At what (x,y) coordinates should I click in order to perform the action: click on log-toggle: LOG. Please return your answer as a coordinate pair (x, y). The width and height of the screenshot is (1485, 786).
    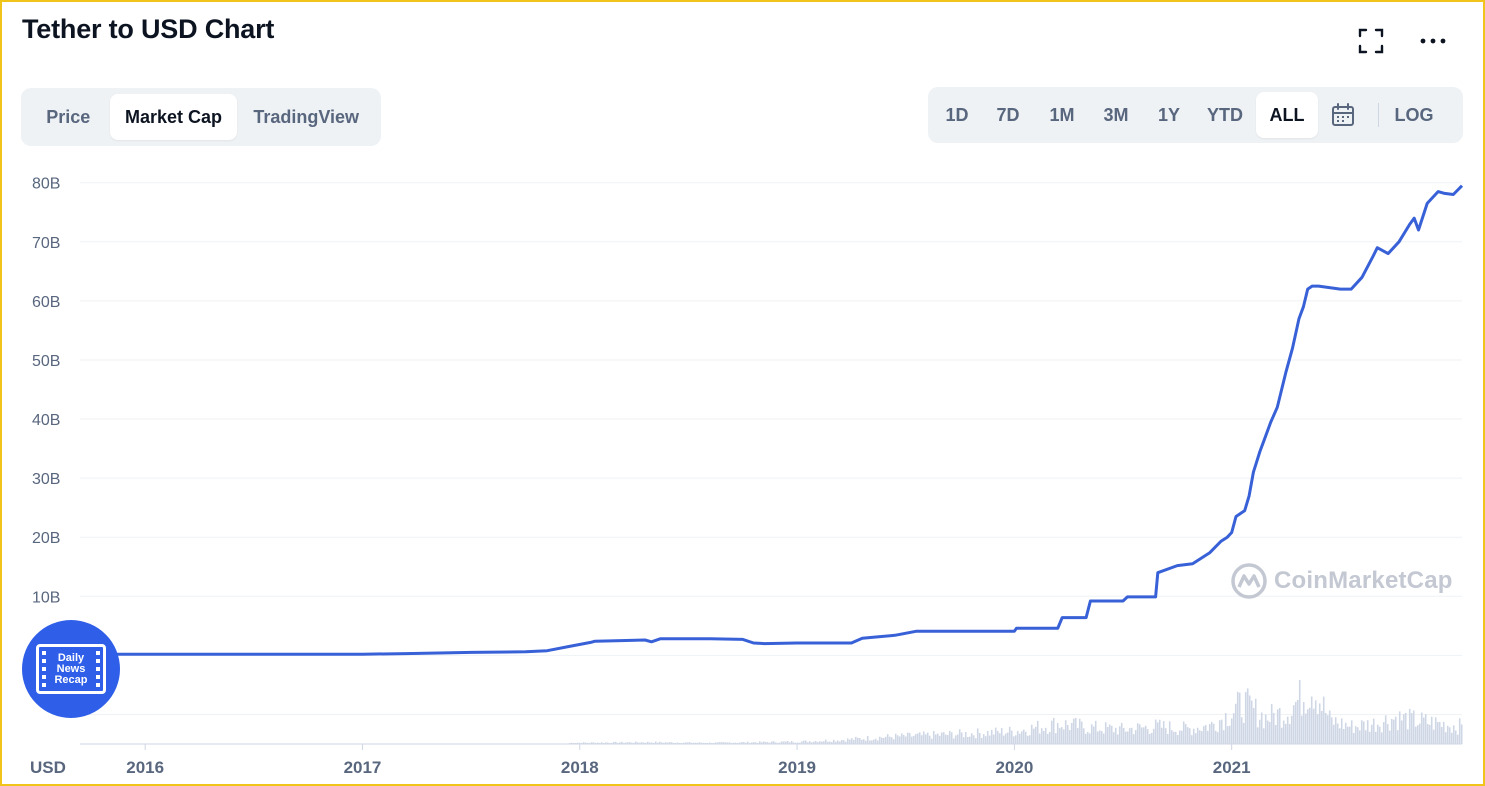
    Looking at the image, I should click on (1414, 114).